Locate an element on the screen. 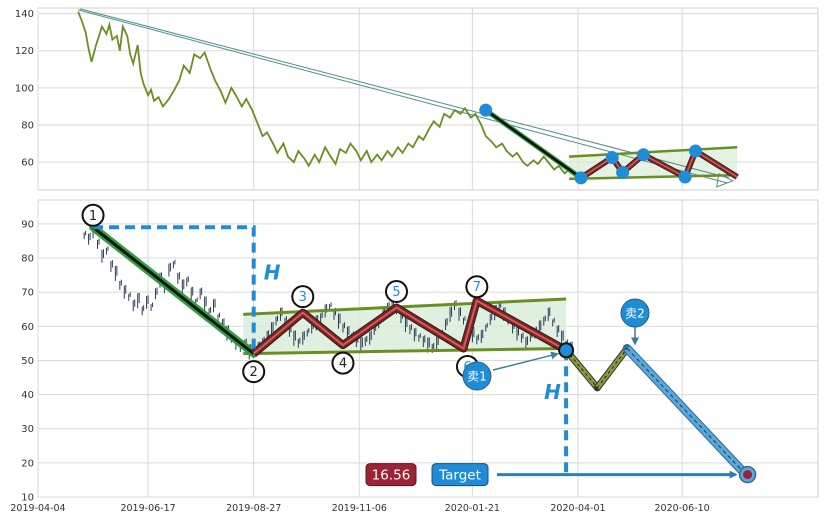 Image resolution: width=824 pixels, height=524 pixels. target-value-label: 16.56 is located at coordinates (391, 476).